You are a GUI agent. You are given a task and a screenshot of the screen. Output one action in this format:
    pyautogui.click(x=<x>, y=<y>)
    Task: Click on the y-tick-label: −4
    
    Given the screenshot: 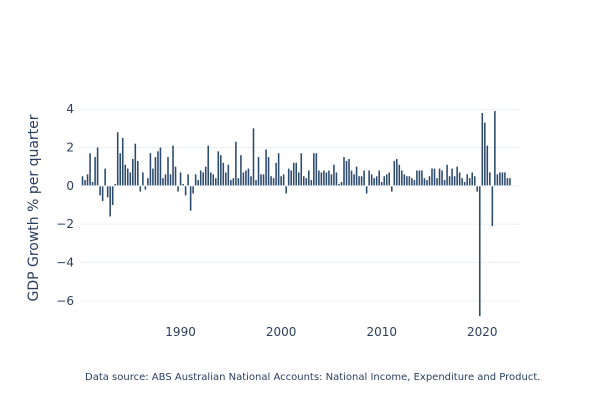 What is the action you would take?
    pyautogui.click(x=65, y=263)
    